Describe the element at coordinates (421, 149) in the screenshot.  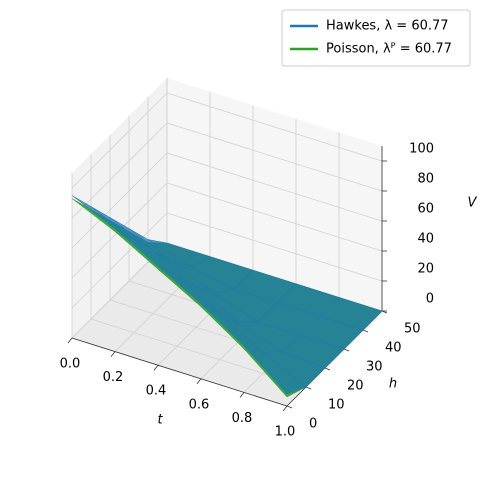
I see `z-tick-label: 100` at that location.